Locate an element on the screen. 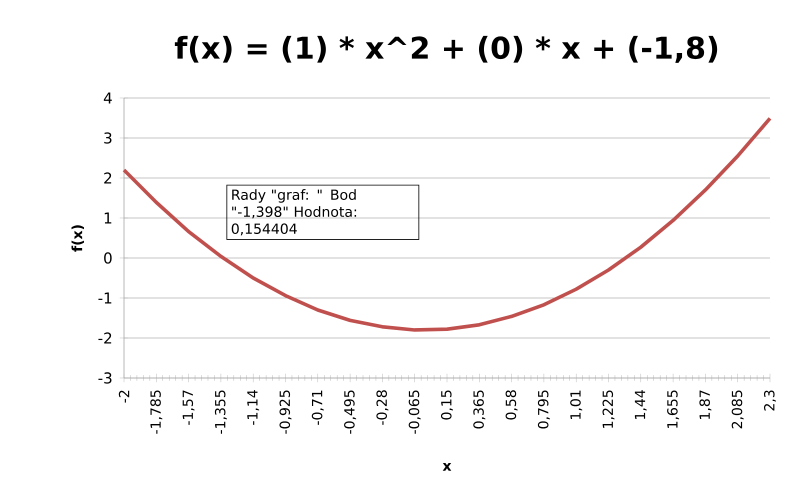 This screenshot has width=794, height=490. x-tick-label: 0,365 is located at coordinates (479, 409).